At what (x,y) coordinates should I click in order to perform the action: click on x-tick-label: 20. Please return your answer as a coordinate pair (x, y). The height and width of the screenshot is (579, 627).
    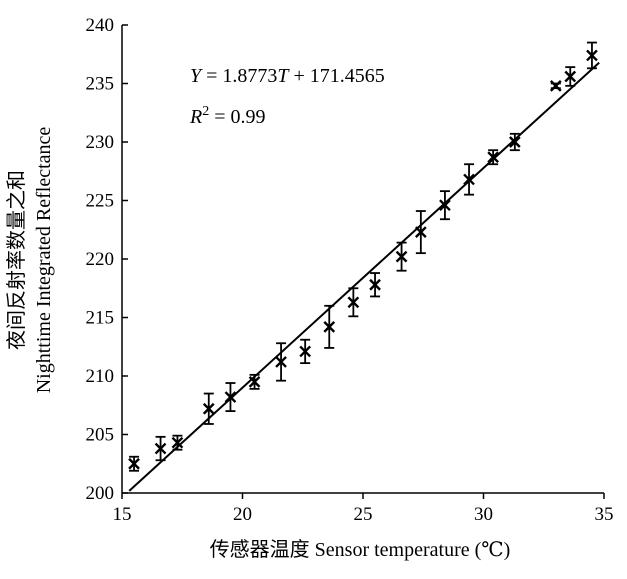
    Looking at the image, I should click on (242, 514).